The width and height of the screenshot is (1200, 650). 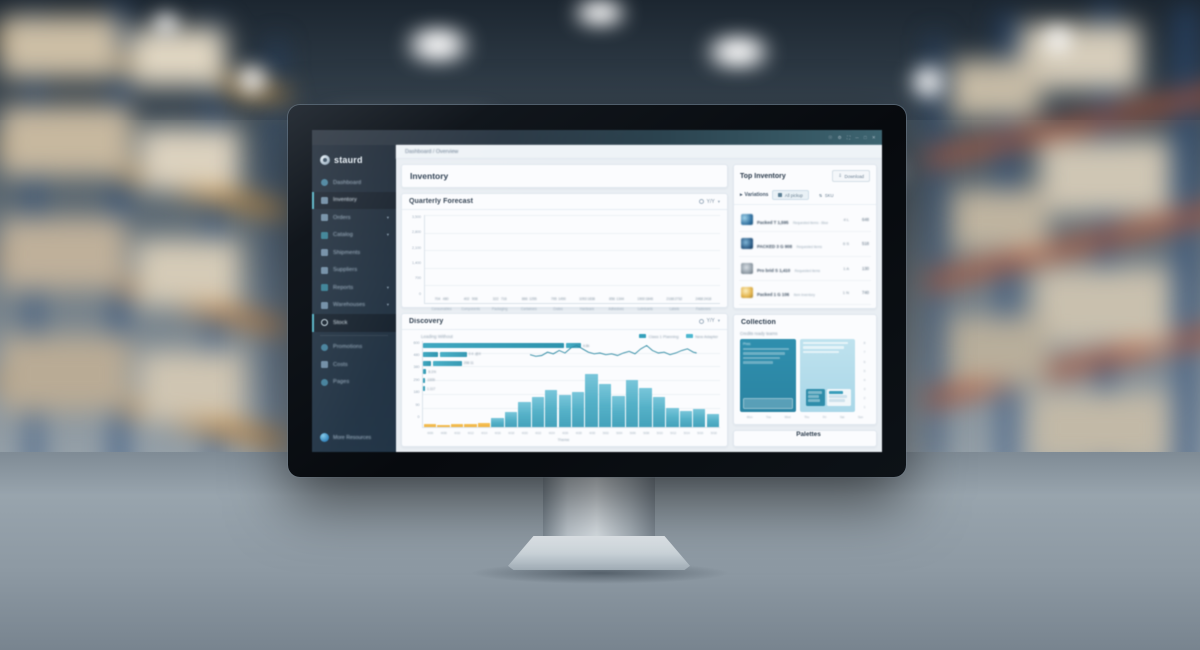 What do you see at coordinates (805, 438) in the screenshot?
I see `palettes-card: Palettes` at bounding box center [805, 438].